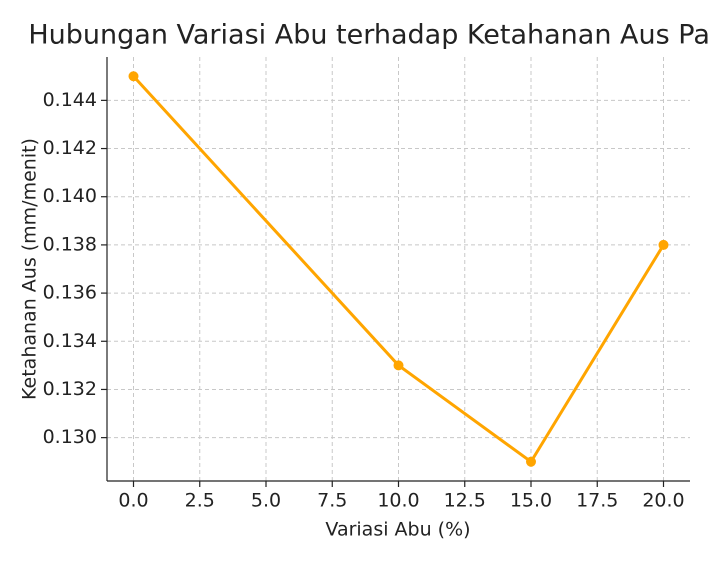 The width and height of the screenshot is (709, 564). I want to click on x-tick-label: 12.5, so click(465, 501).